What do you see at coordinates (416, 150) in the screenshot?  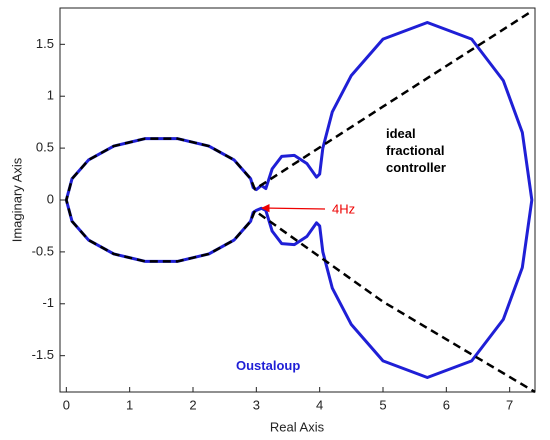 I see `series-label: ideal fractional controller` at bounding box center [416, 150].